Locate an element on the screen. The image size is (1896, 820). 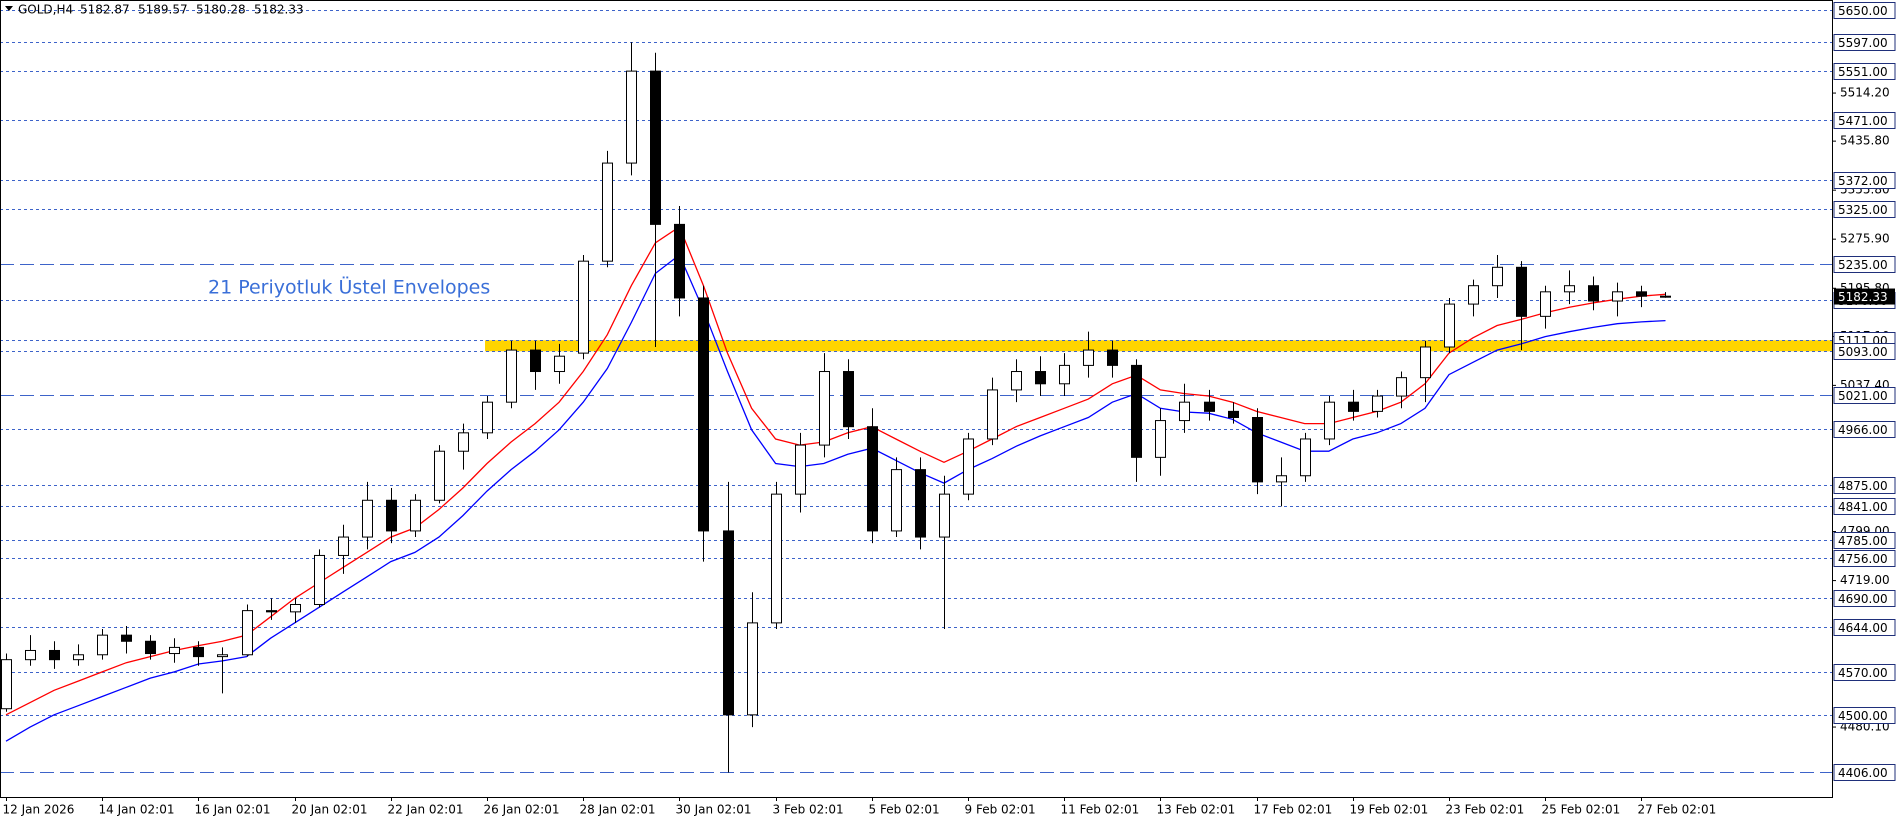
level-label: 4644.00 is located at coordinates (1863, 628).